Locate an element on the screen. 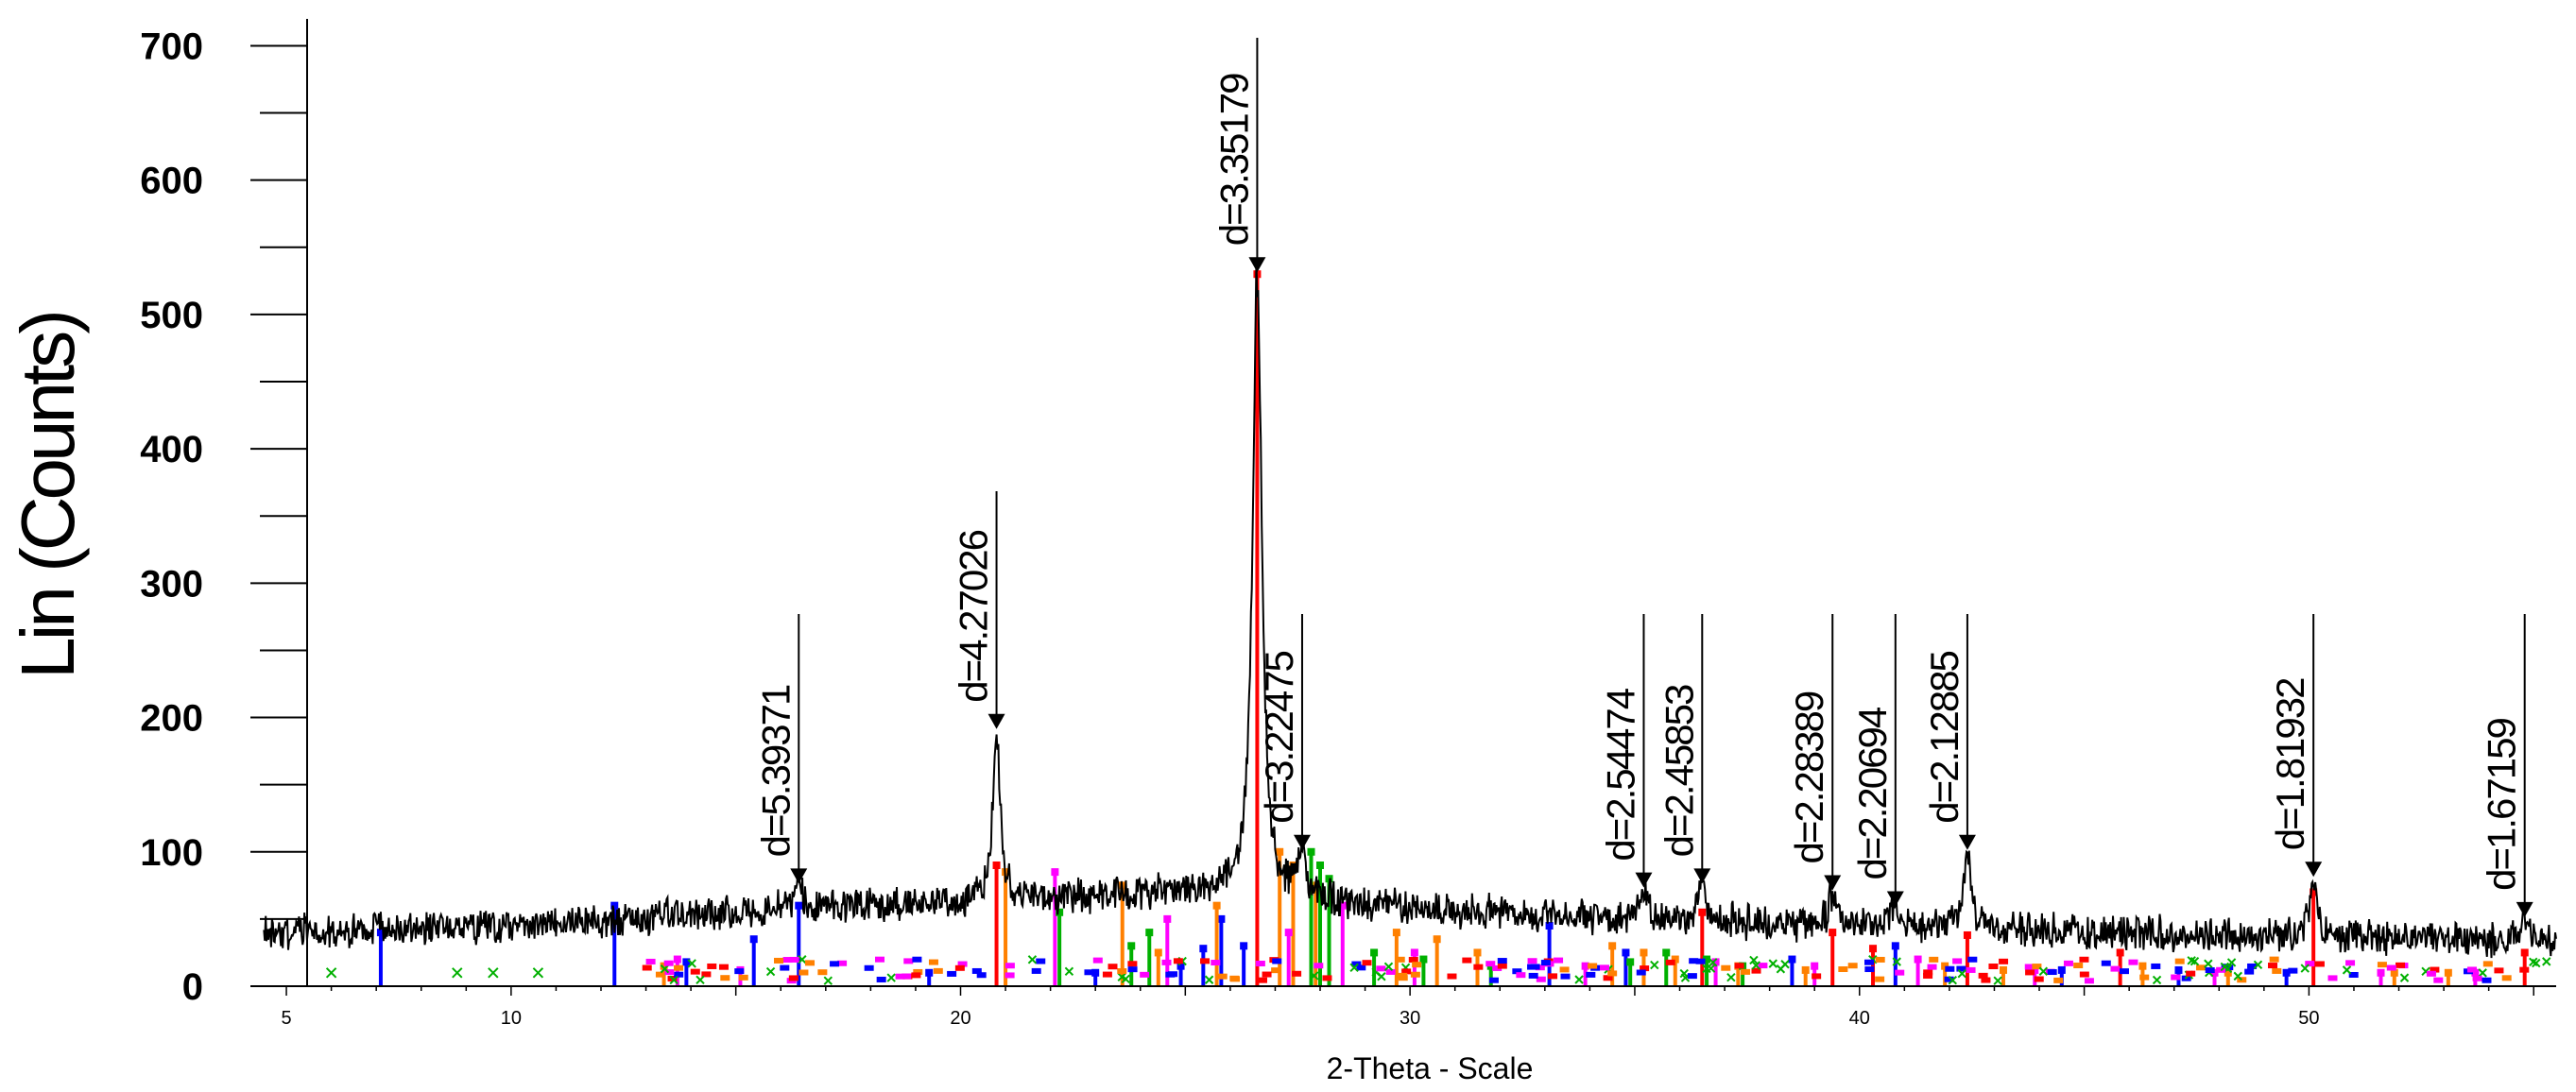 Image resolution: width=2576 pixels, height=1092 pixels. x-tick-label: 10 is located at coordinates (511, 1018).